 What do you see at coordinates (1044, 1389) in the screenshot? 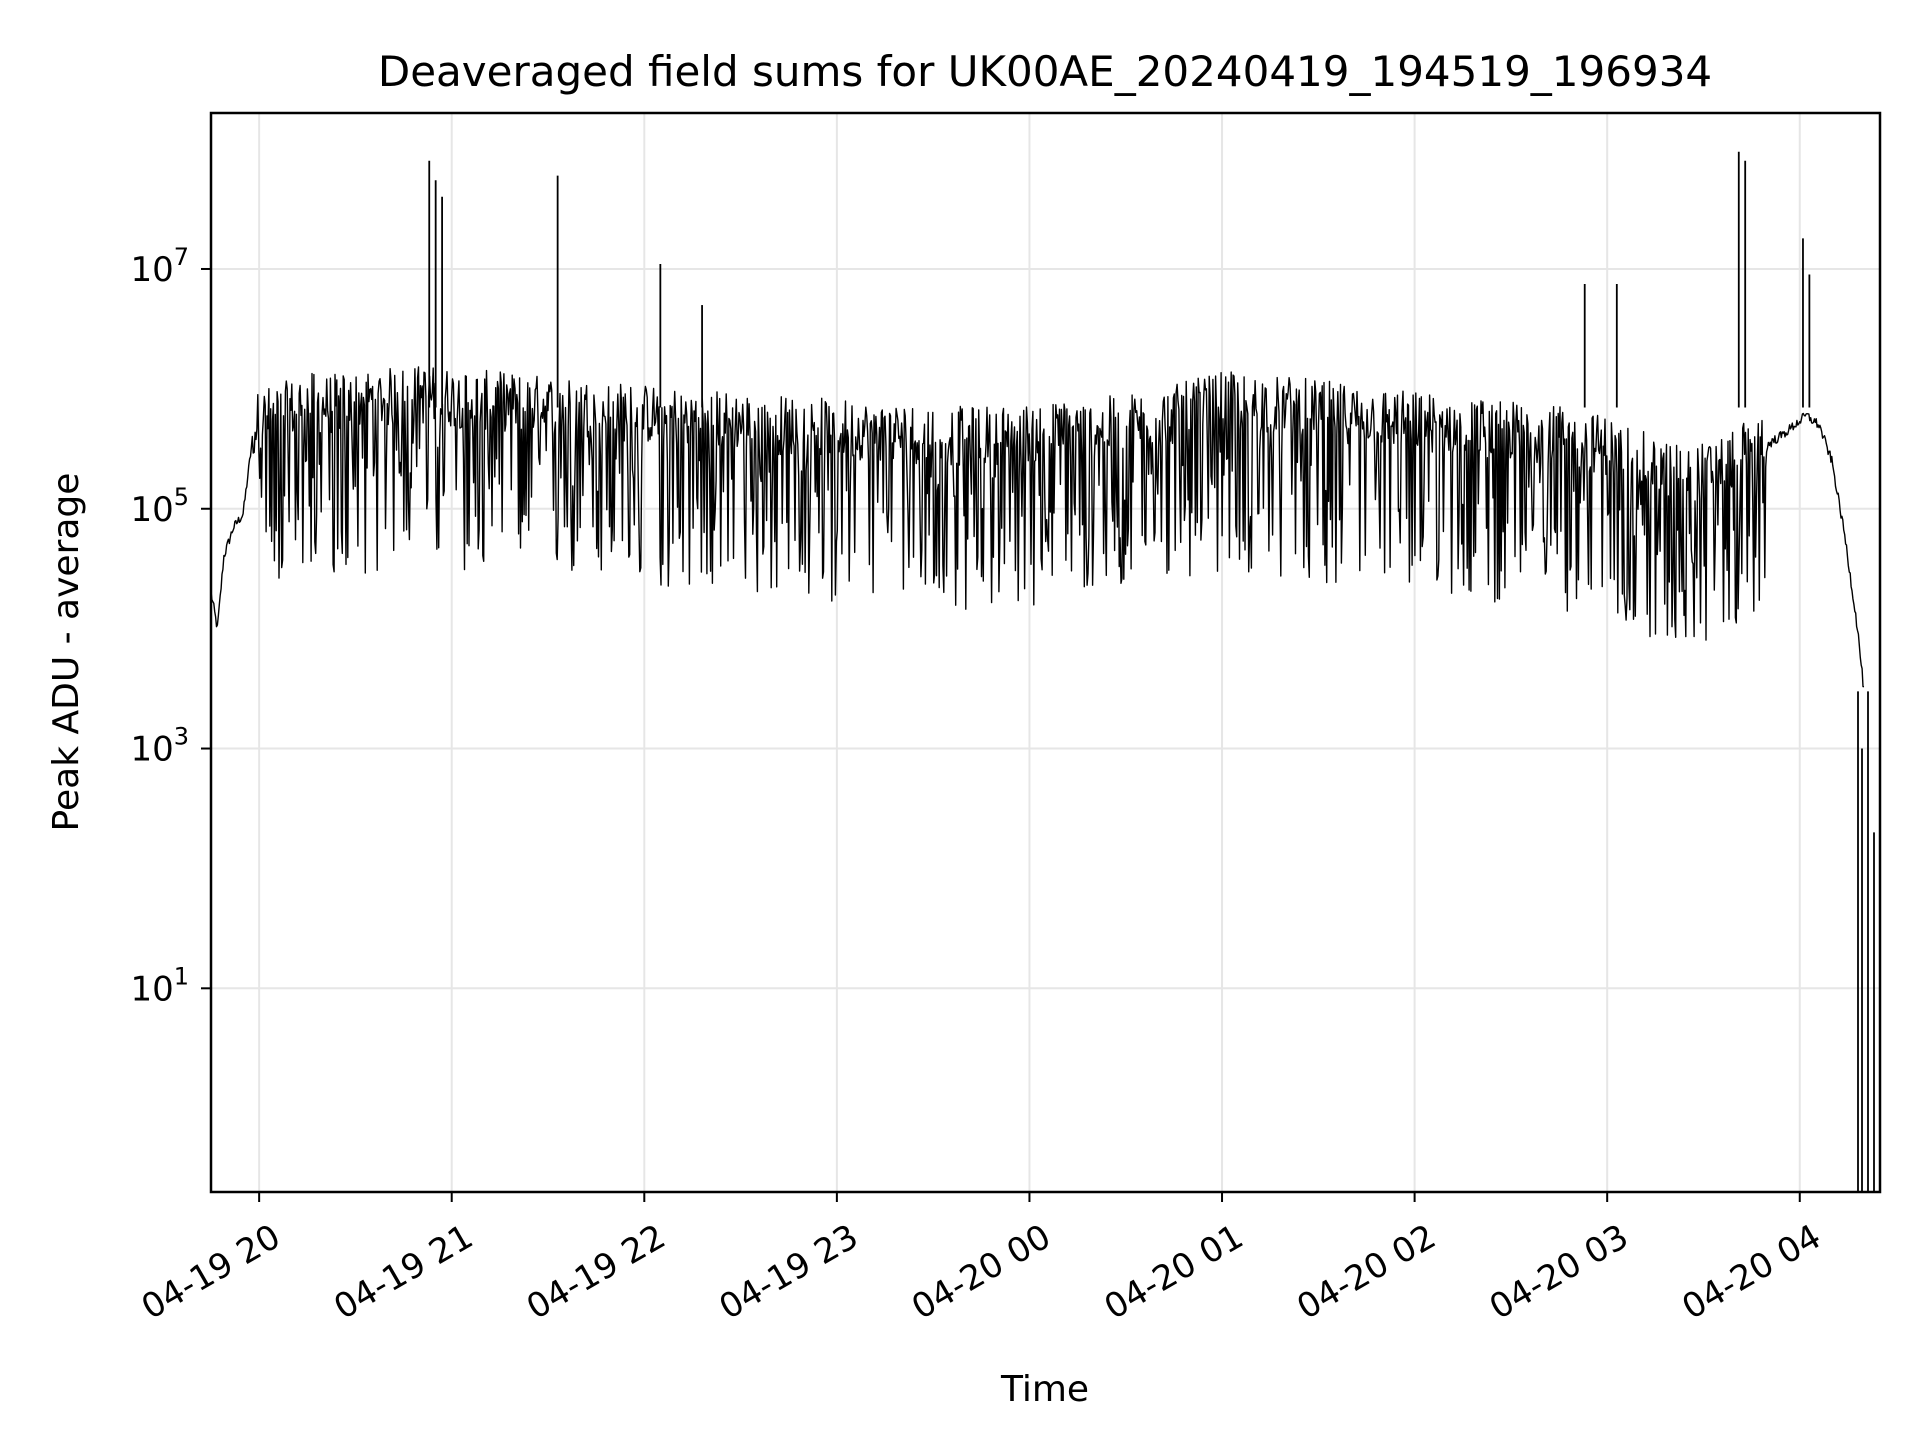
I see `x-axis-label: Time` at bounding box center [1044, 1389].